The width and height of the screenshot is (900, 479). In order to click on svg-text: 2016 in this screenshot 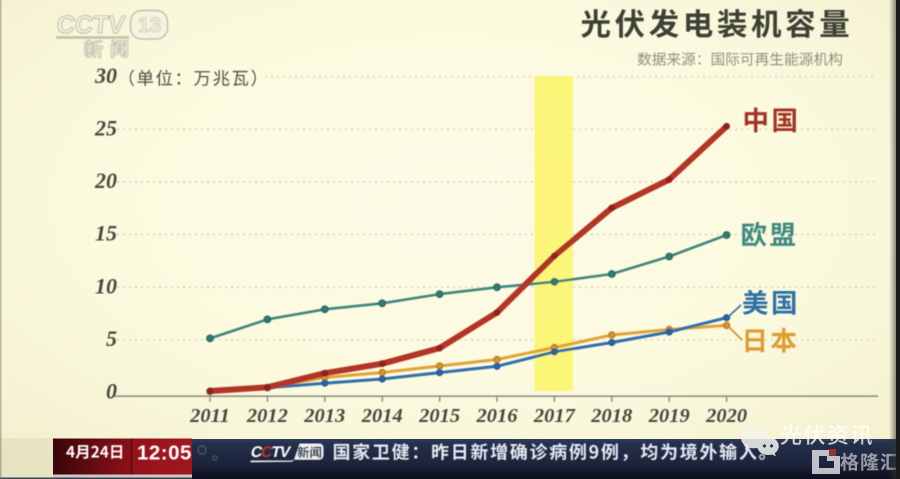, I will do `click(497, 416)`.